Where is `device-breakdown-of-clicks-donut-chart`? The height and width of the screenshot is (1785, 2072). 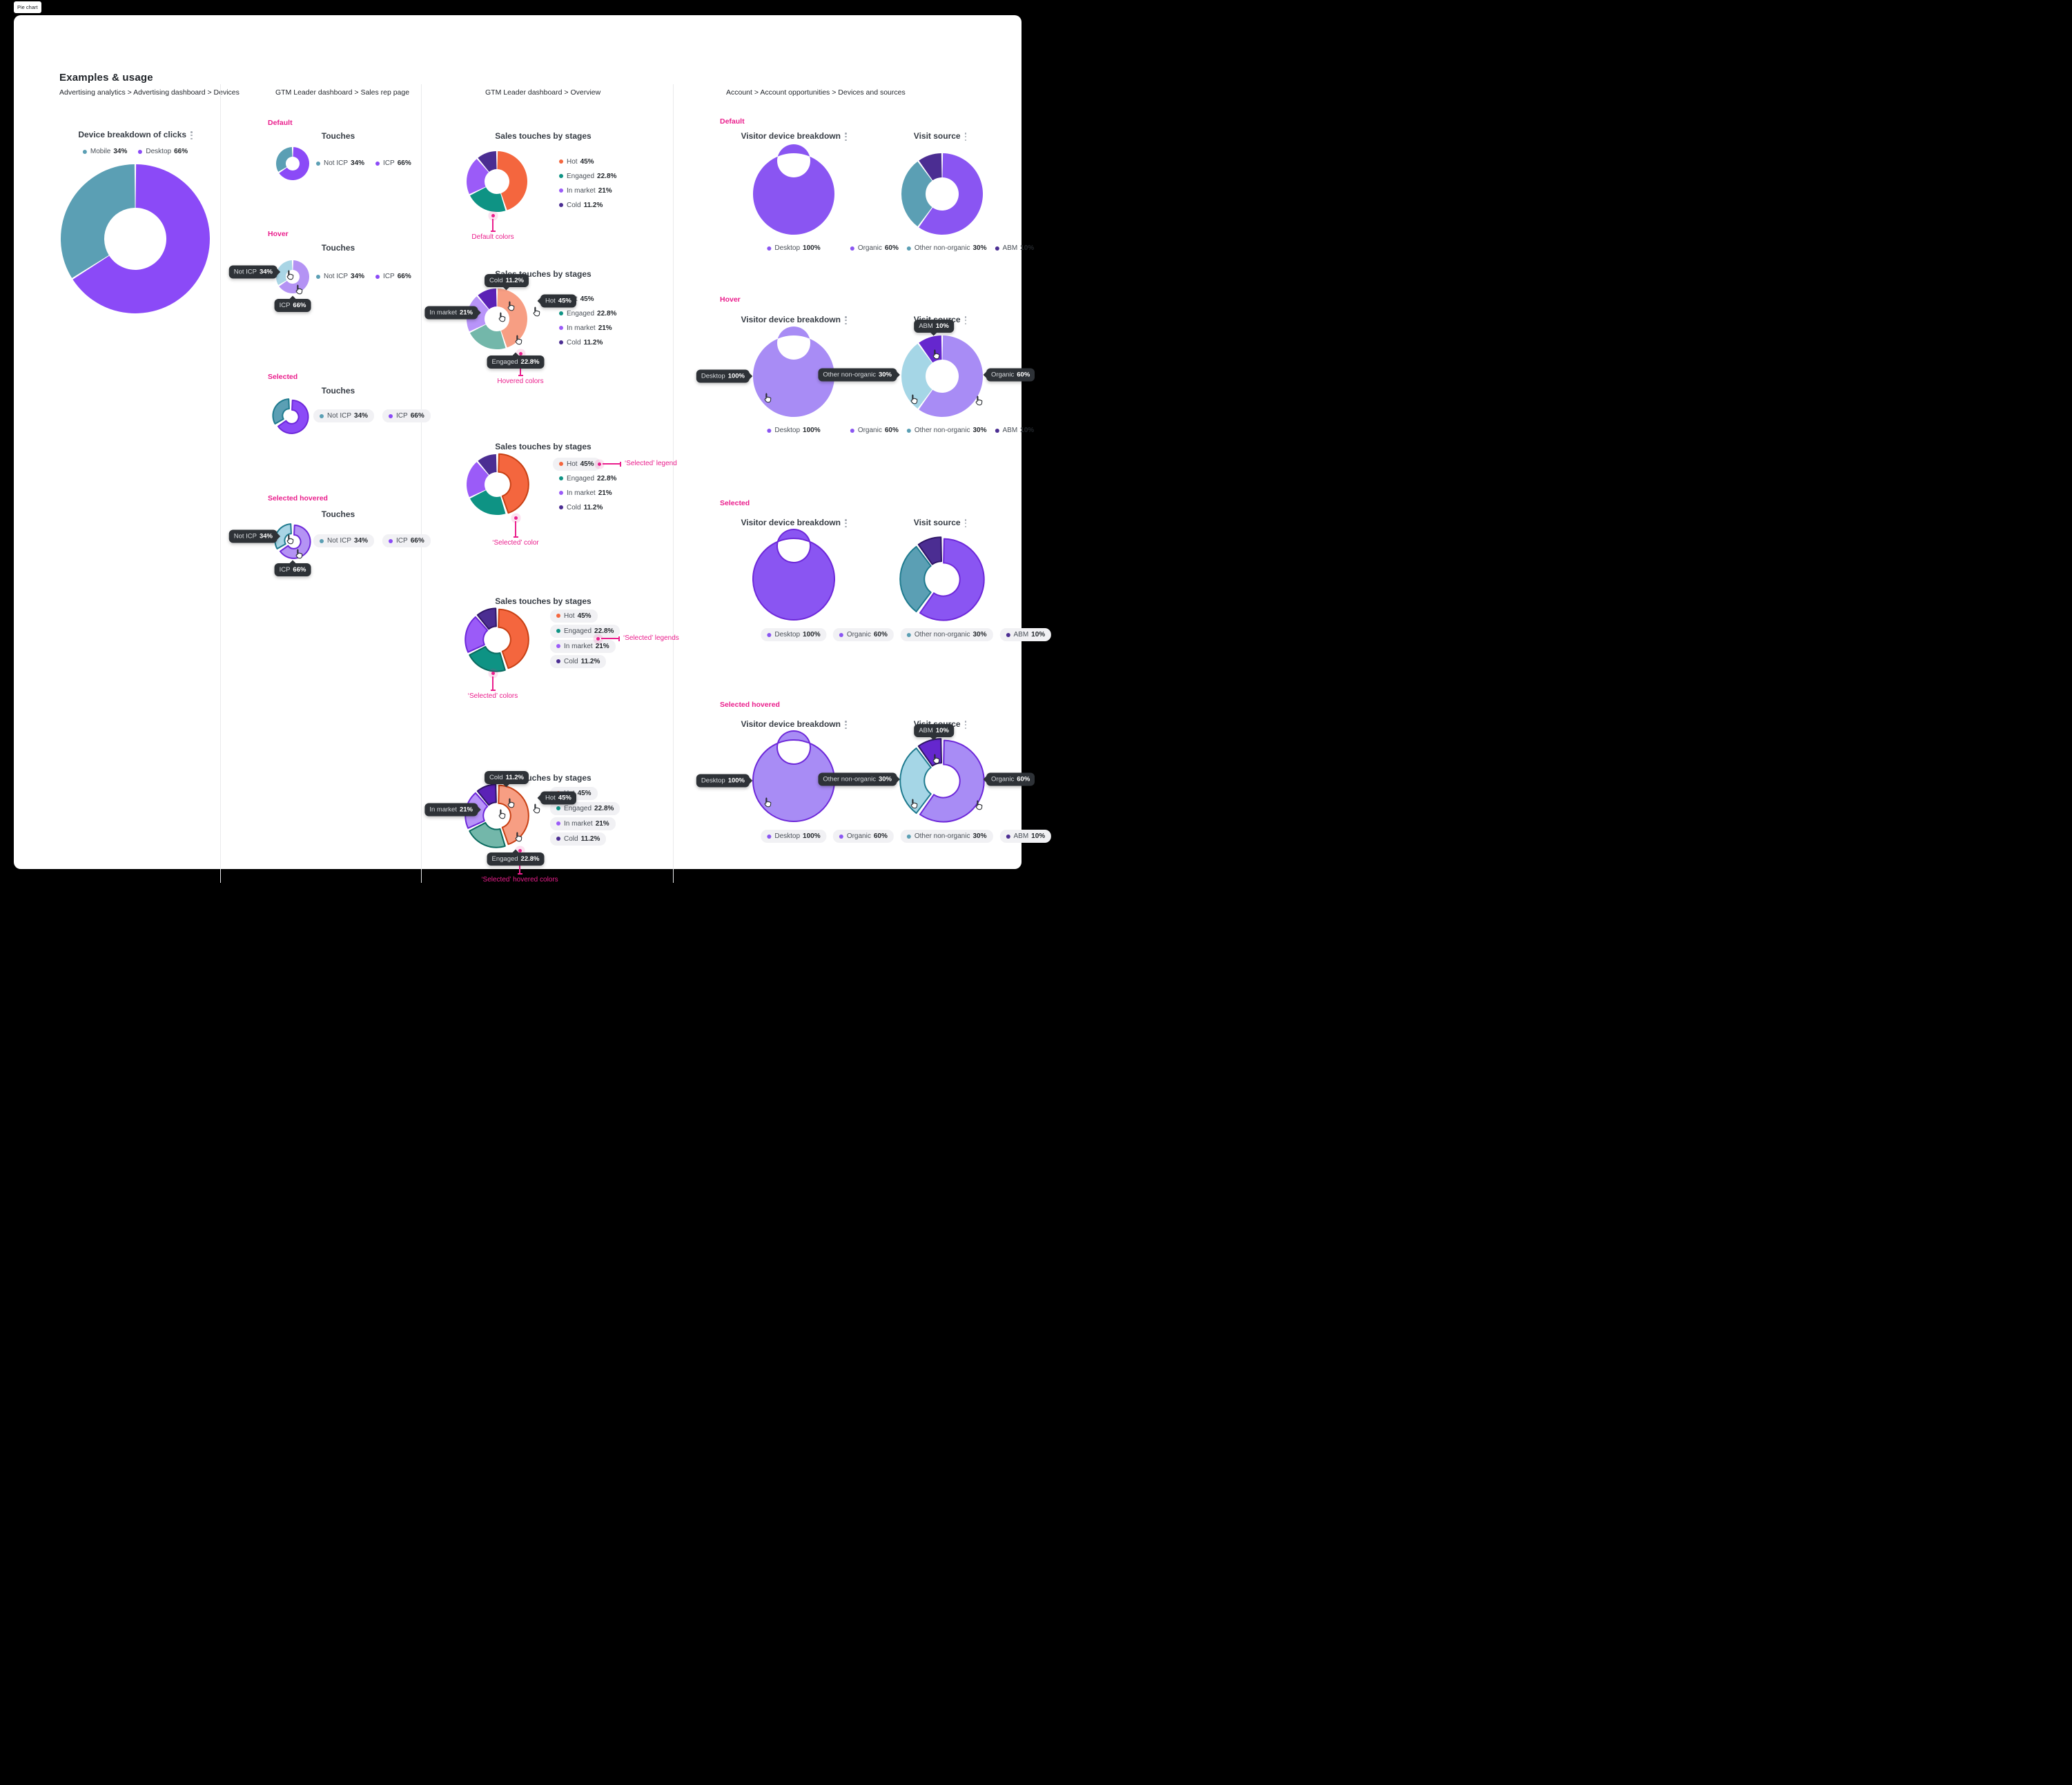
device-breakdown-of-clicks-donut-chart is located at coordinates (135, 239).